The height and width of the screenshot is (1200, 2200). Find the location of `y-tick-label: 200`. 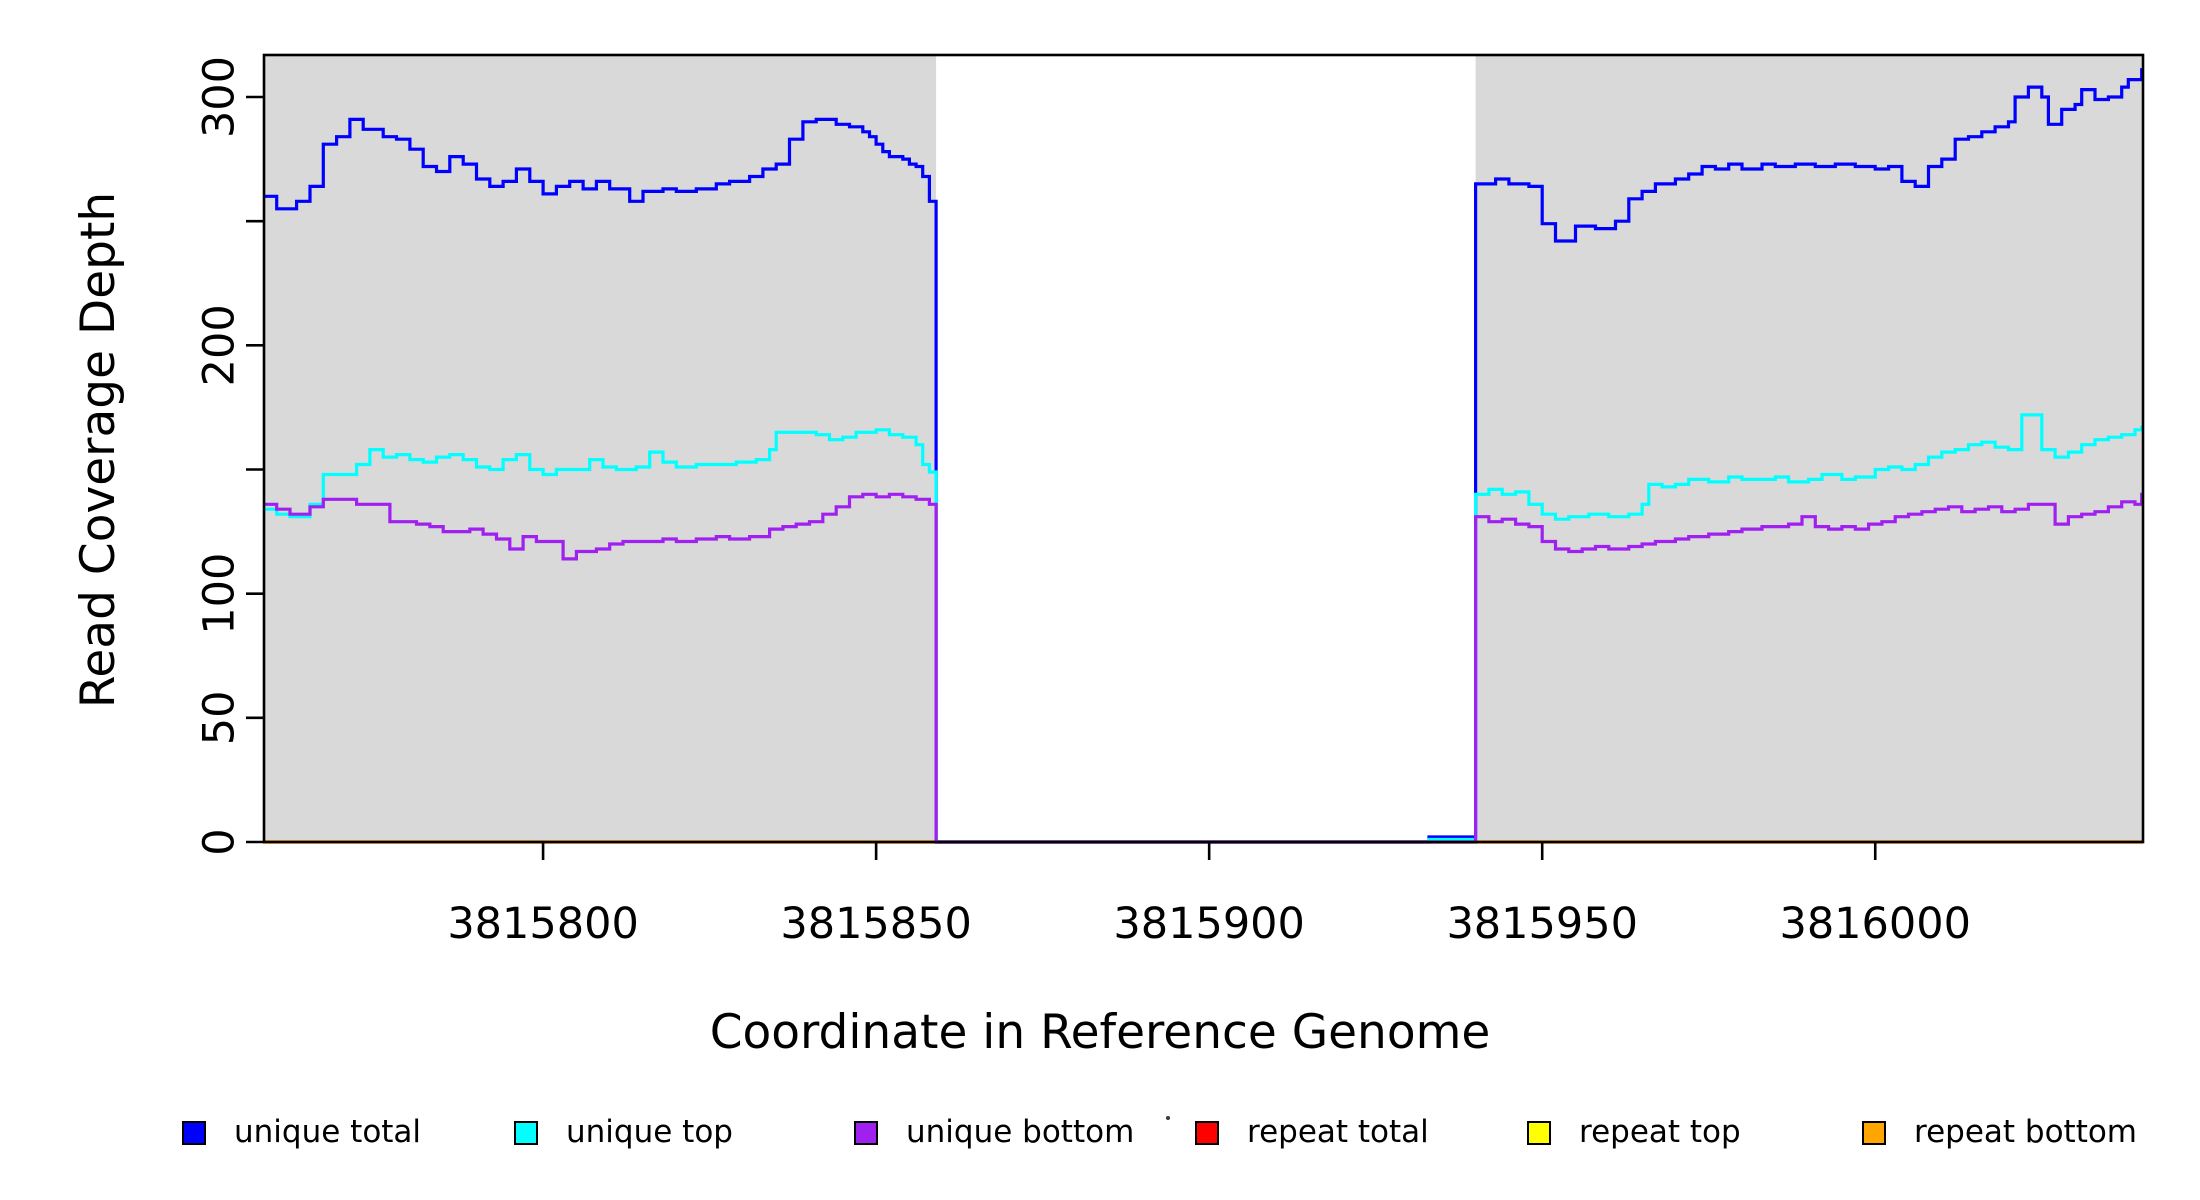

y-tick-label: 200 is located at coordinates (220, 345).